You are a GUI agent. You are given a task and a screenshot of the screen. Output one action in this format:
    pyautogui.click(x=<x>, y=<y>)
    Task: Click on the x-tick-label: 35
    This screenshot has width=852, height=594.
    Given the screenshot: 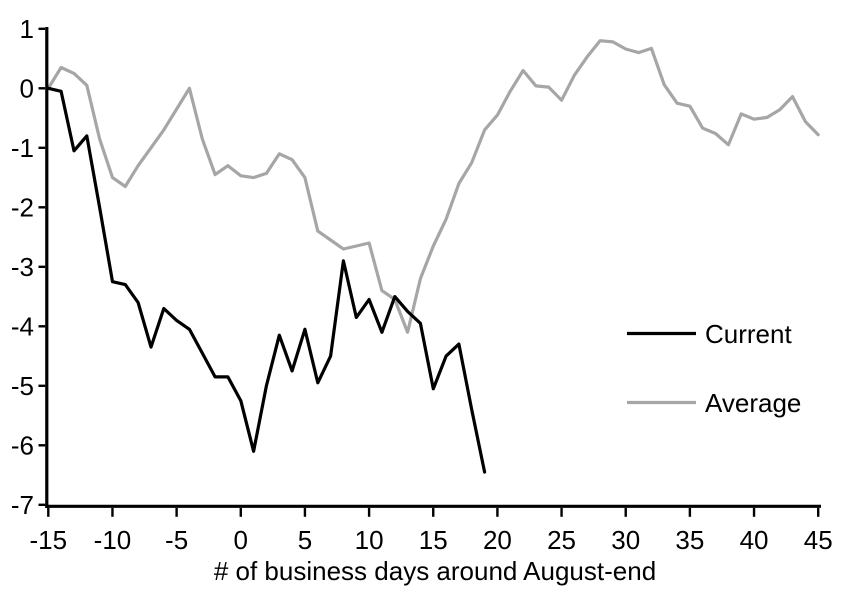 What is the action you would take?
    pyautogui.click(x=689, y=540)
    